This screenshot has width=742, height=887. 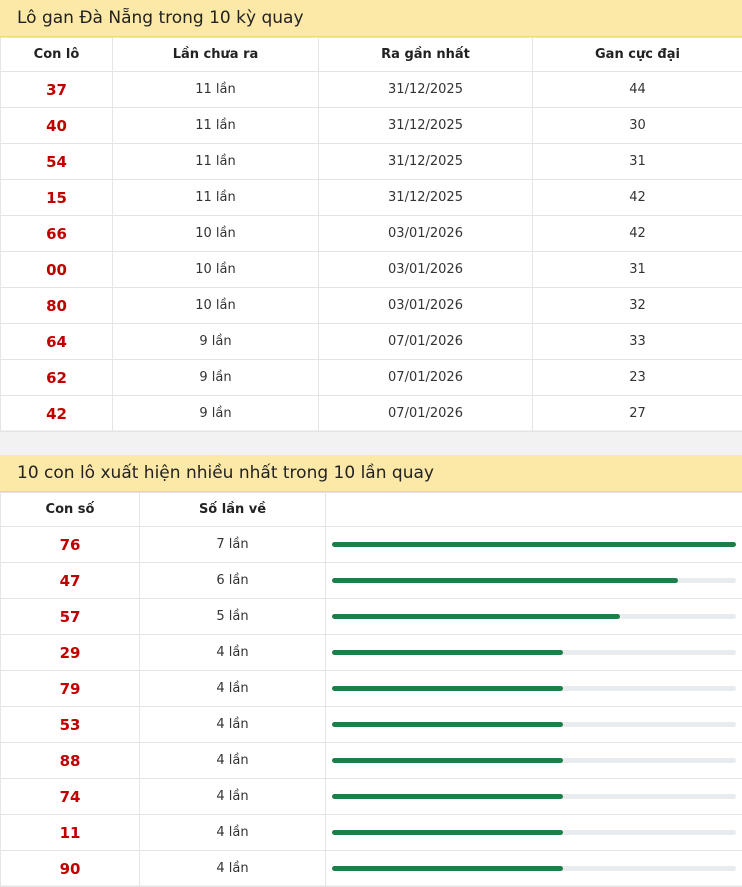 What do you see at coordinates (57, 55) in the screenshot?
I see `column-header-con-lo: Con lô` at bounding box center [57, 55].